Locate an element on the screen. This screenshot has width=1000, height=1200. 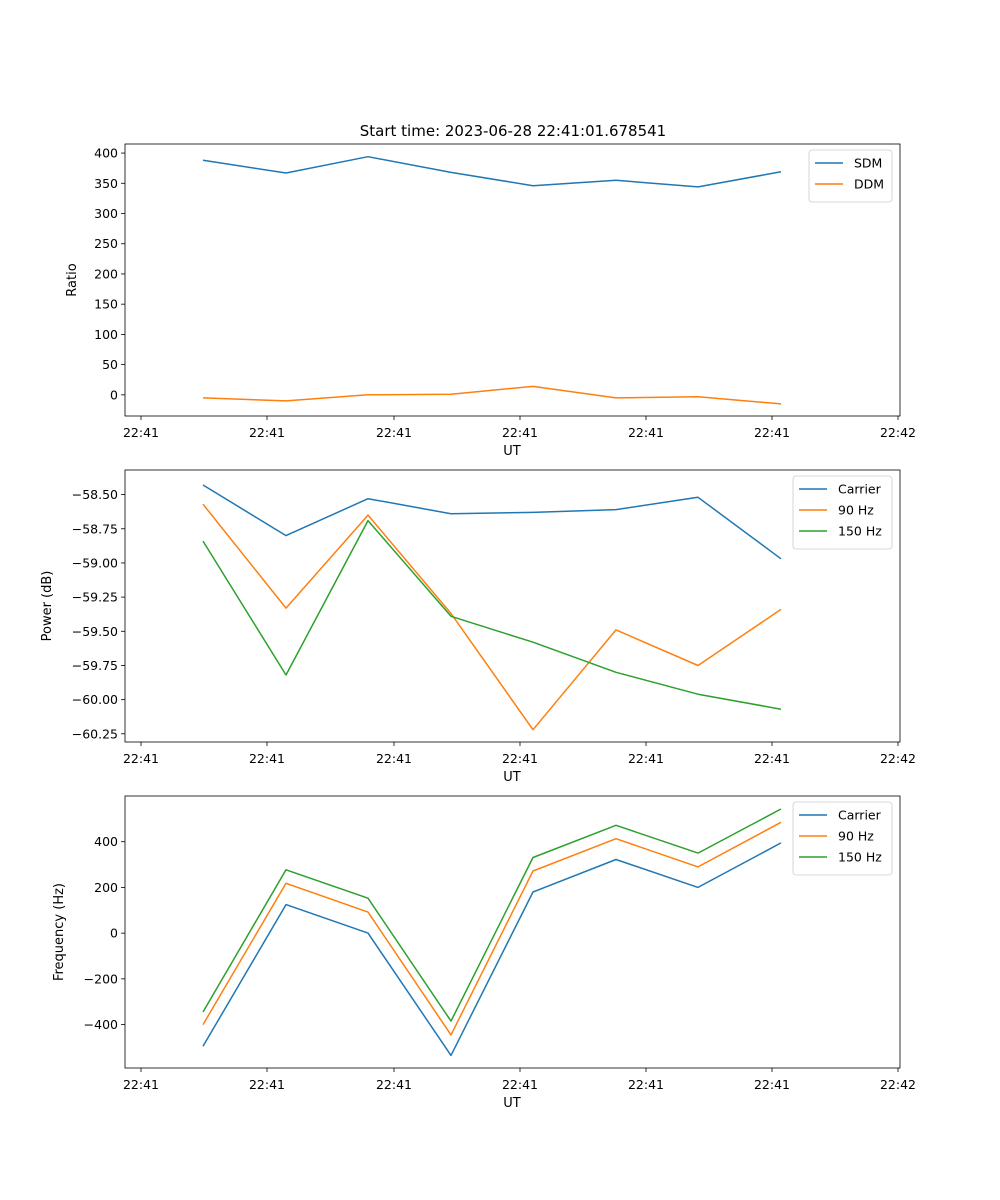
y-tick-label: −58.50 is located at coordinates (95, 494).